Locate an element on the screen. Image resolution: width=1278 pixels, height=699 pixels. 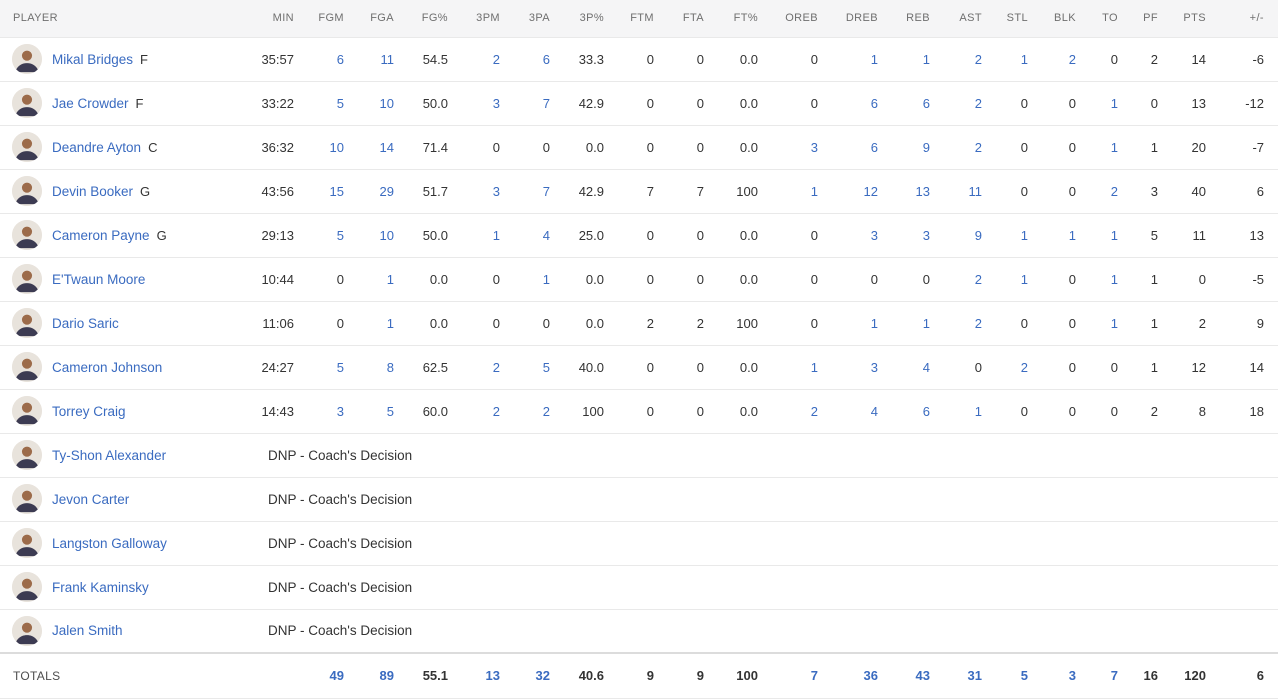
totals-stat-link: 43 is located at coordinates (918, 675).